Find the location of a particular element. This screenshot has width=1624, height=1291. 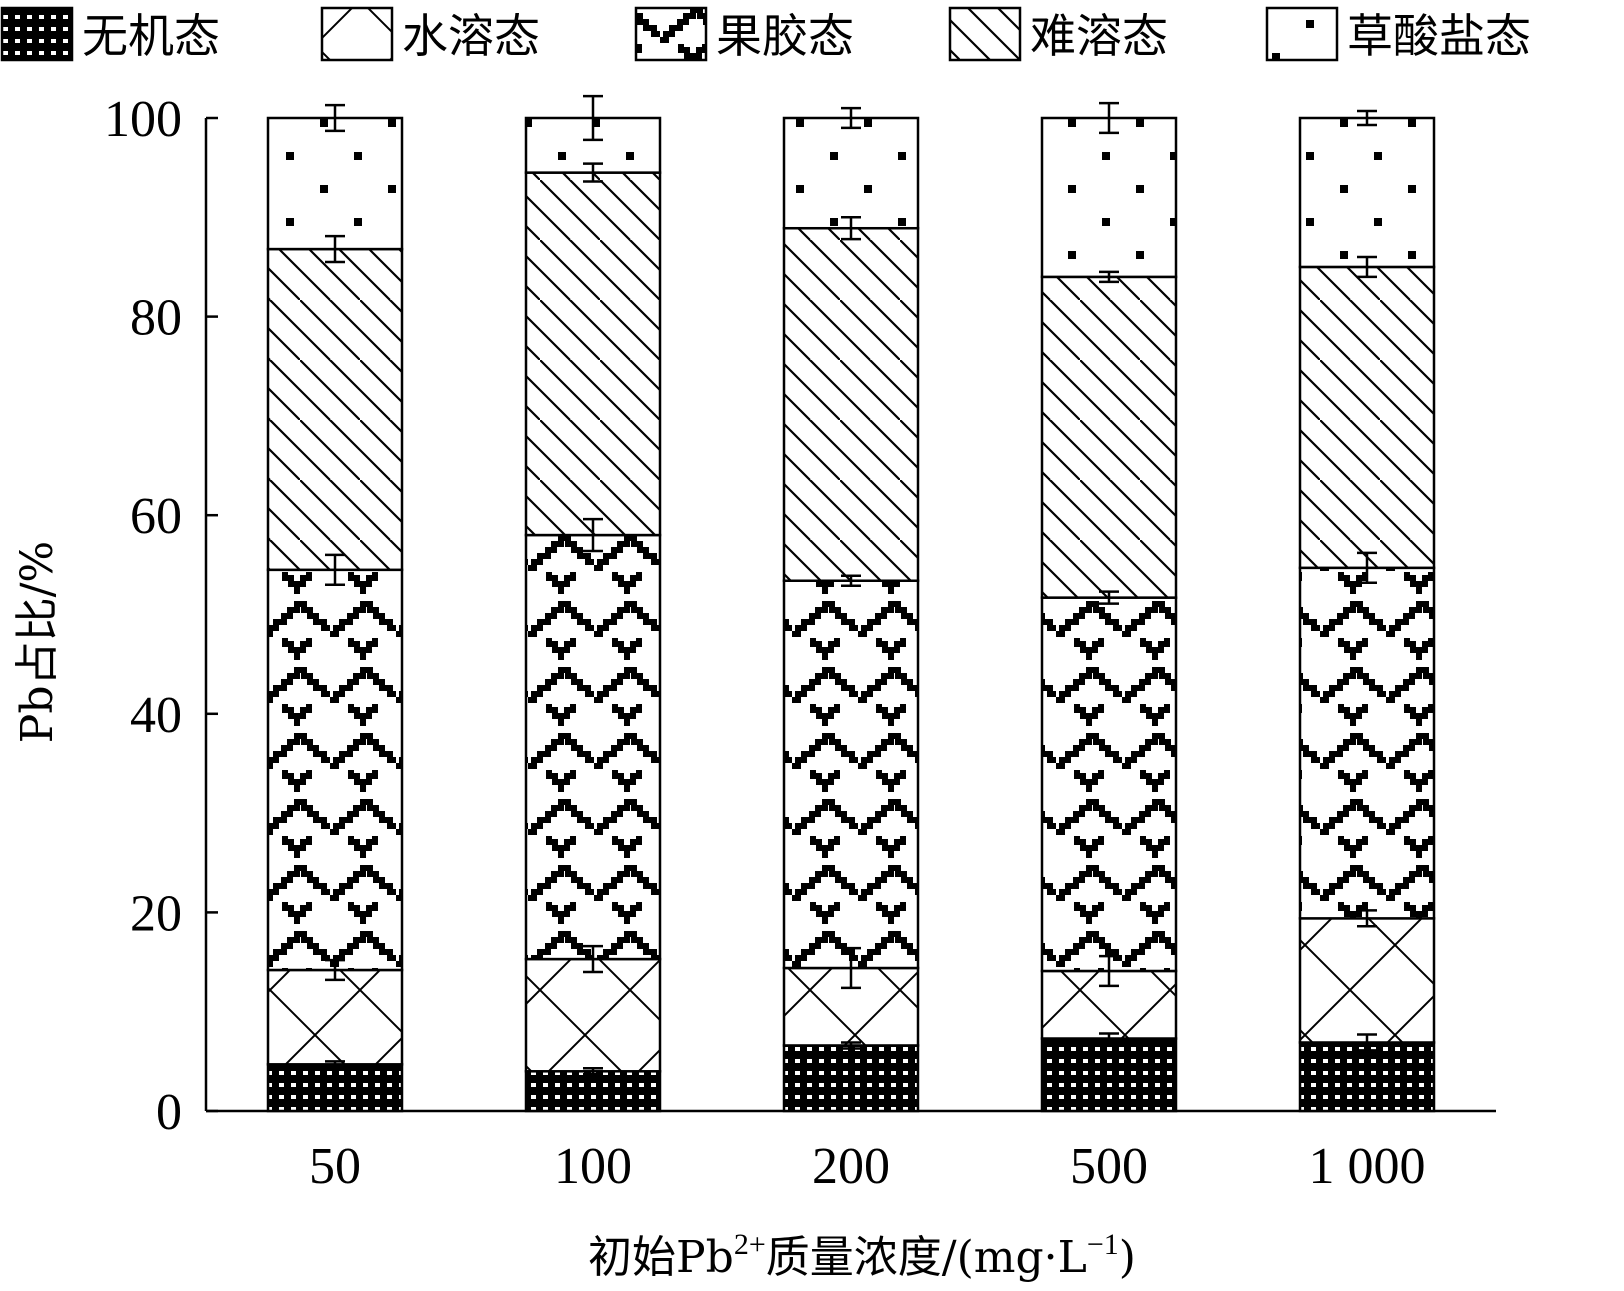

legend-item: 草酸盐态 is located at coordinates (1398, 34).